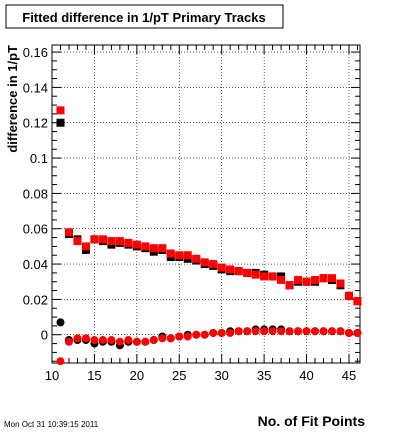  I want to click on x-tick-label: 10, so click(52, 375).